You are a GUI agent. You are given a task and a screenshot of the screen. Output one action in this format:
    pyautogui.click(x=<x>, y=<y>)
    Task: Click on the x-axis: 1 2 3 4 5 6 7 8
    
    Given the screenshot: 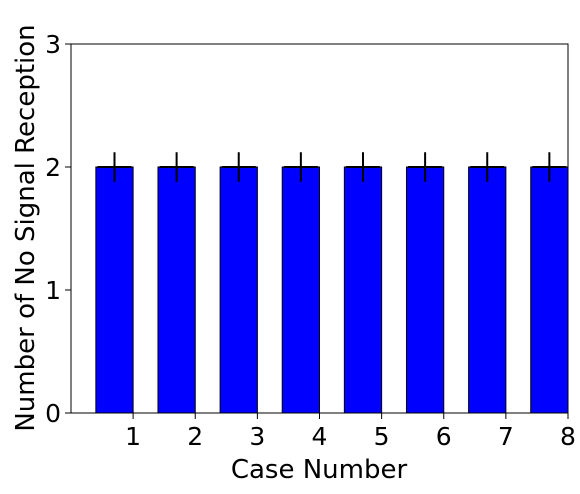 What is the action you would take?
    pyautogui.click(x=350, y=432)
    